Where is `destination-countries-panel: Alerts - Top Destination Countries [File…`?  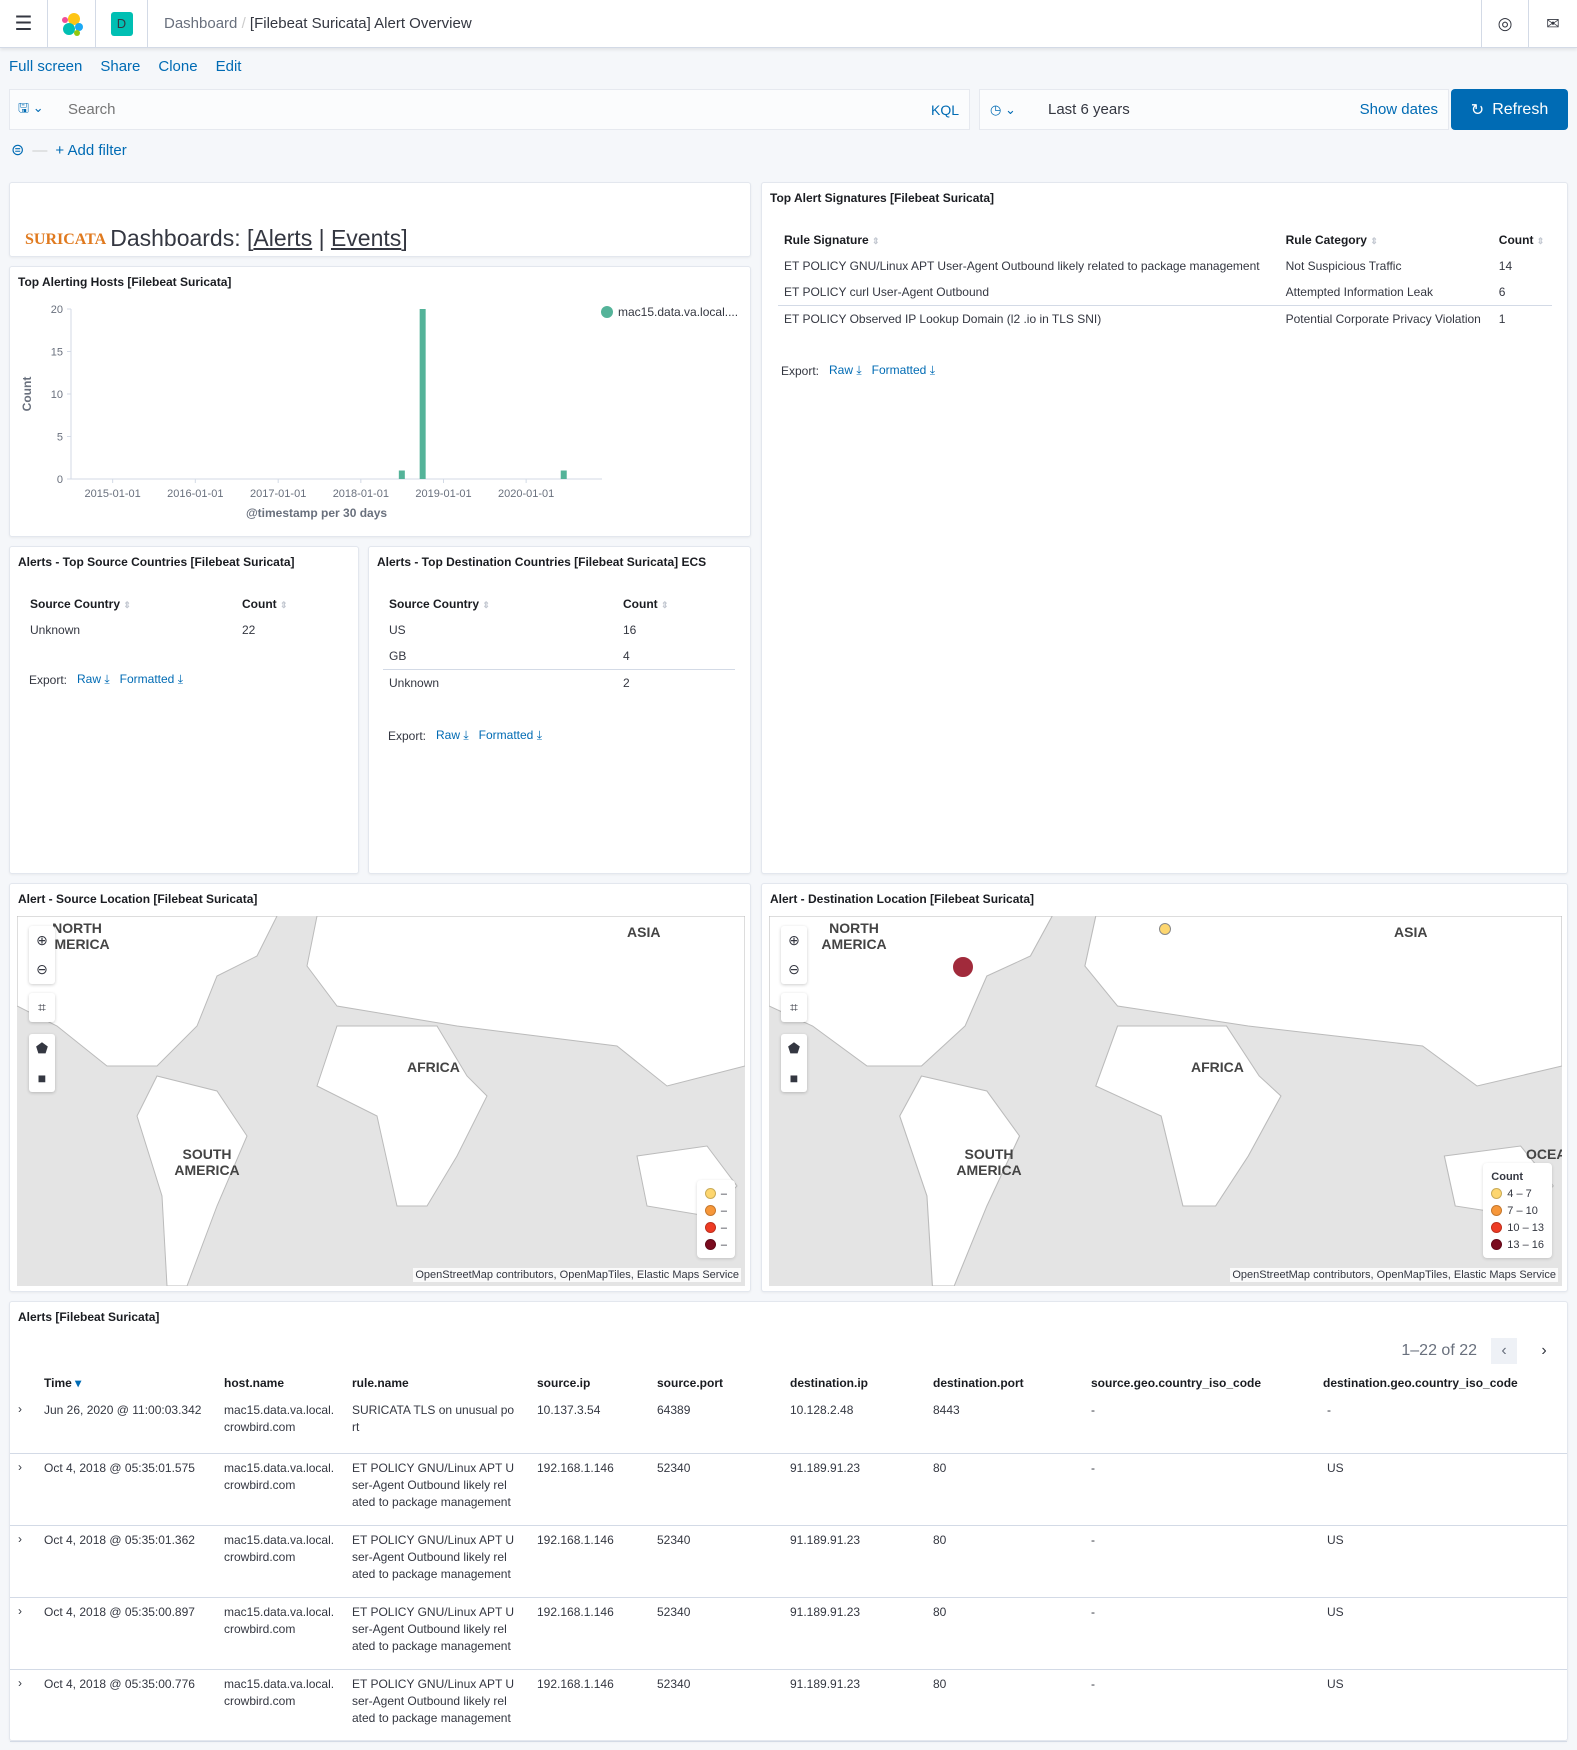 destination-countries-panel: Alerts - Top Destination Countries [File… is located at coordinates (559, 710).